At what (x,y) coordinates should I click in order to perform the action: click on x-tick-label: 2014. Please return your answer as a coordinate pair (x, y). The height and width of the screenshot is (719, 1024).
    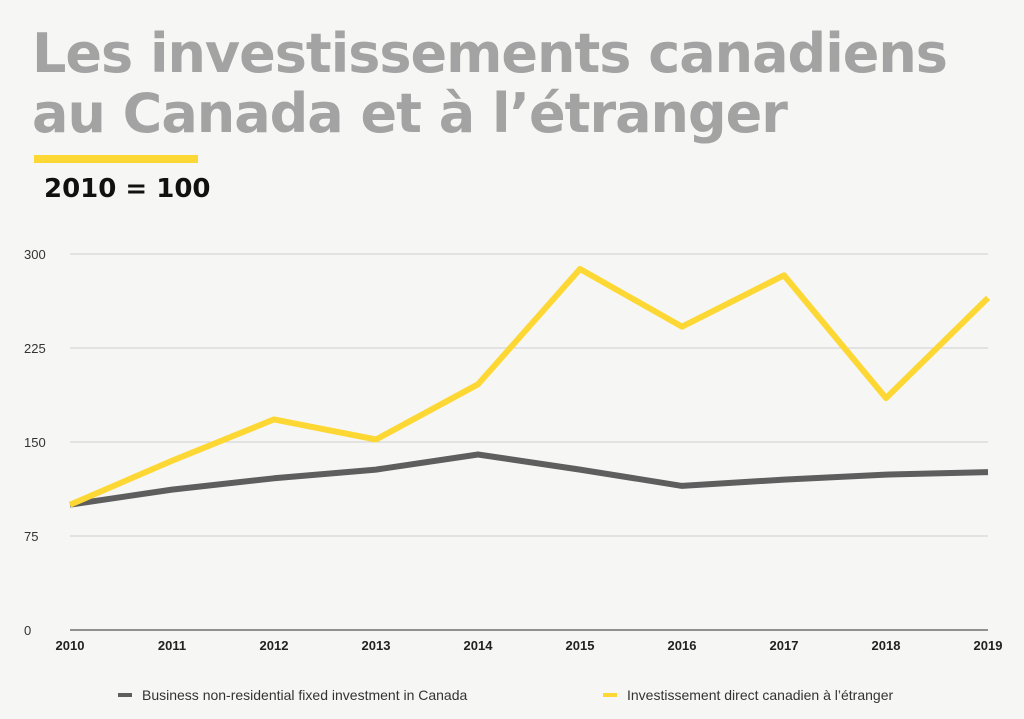
    Looking at the image, I should click on (479, 645).